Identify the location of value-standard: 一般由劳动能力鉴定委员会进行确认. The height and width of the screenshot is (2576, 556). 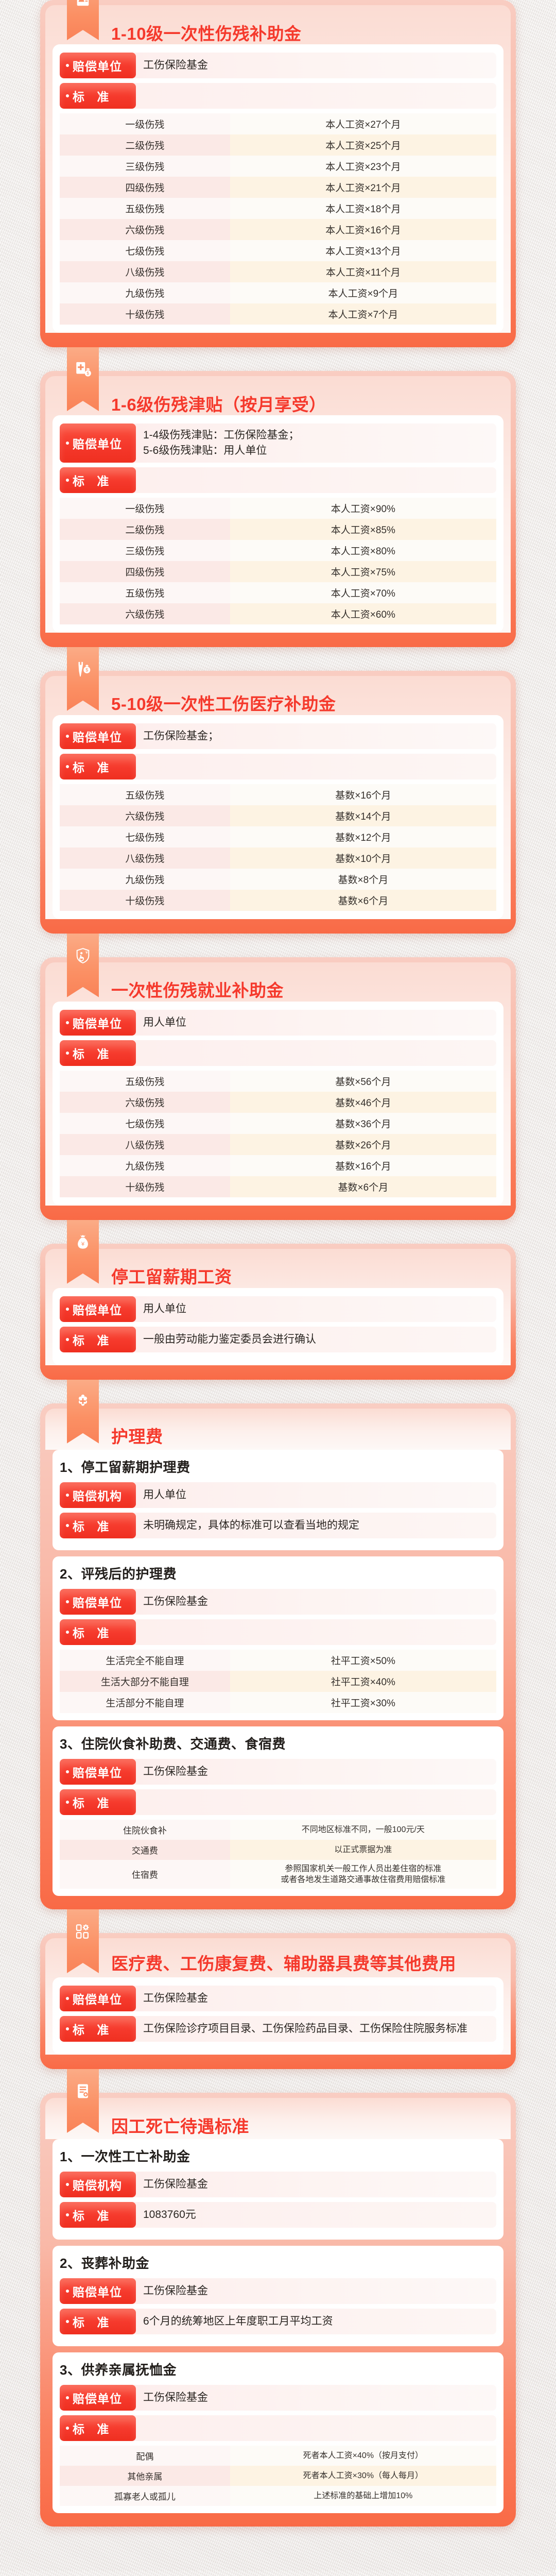
(229, 1339).